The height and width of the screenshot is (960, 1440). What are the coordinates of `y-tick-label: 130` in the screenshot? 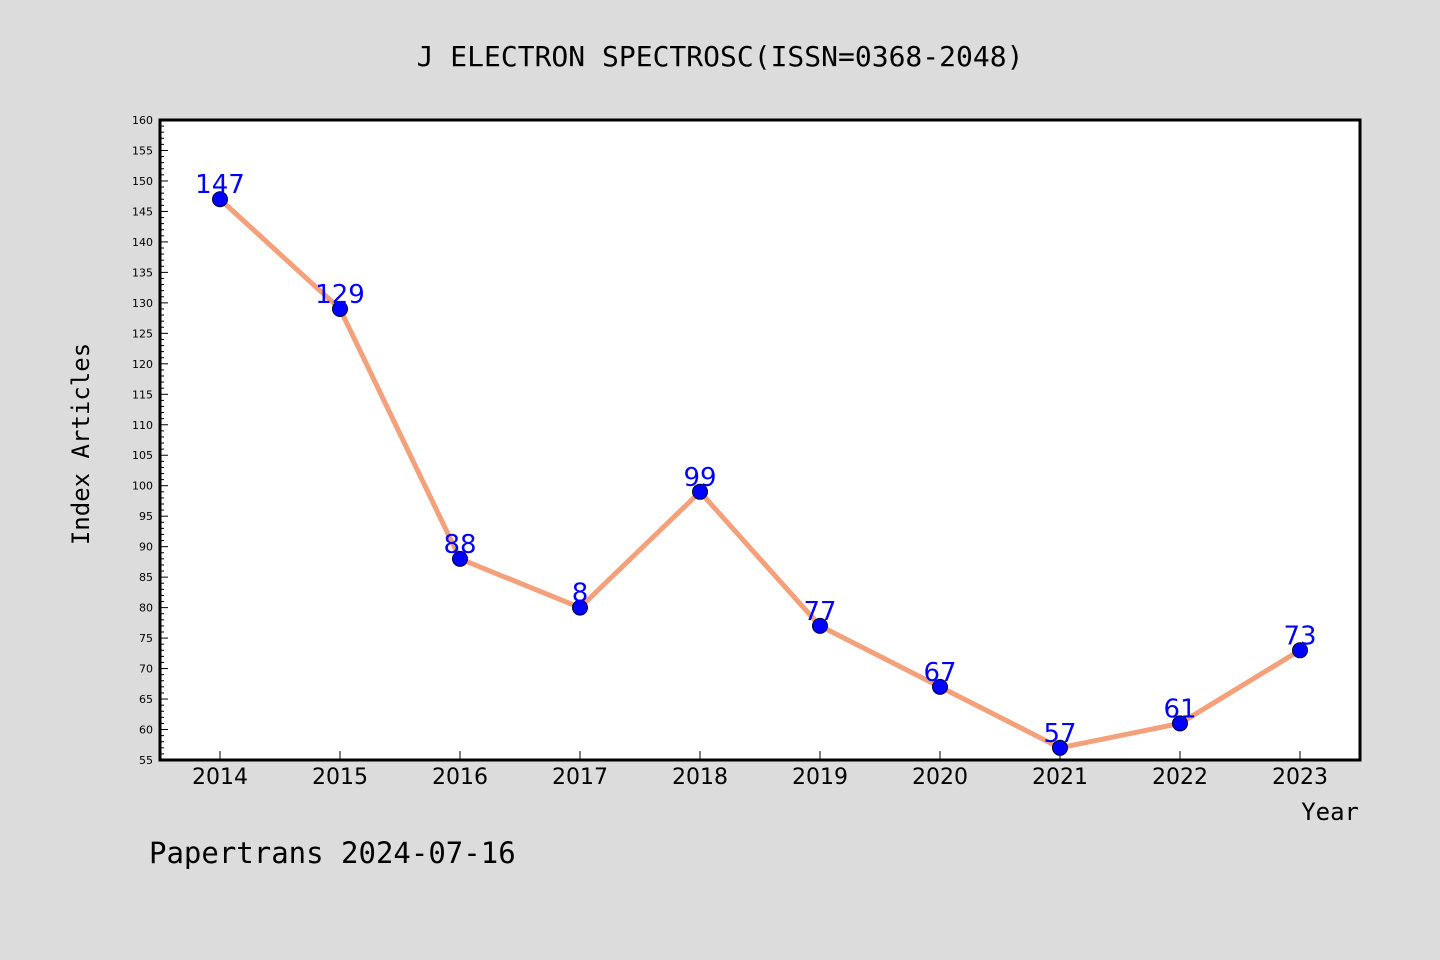 It's located at (142, 303).